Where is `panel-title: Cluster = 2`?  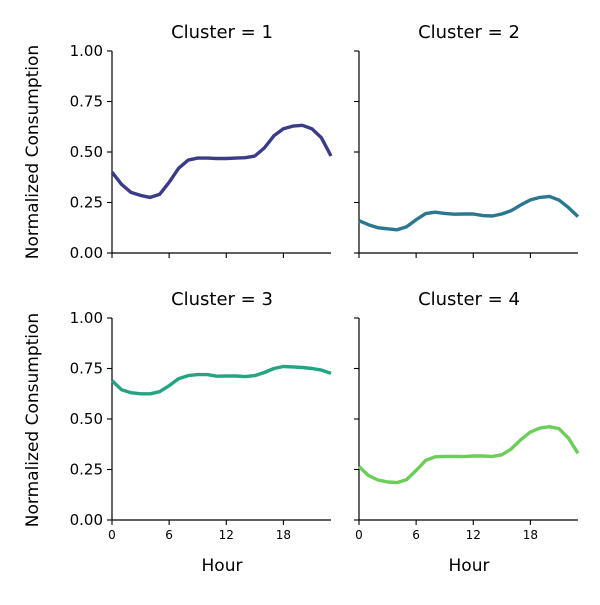 panel-title: Cluster = 2 is located at coordinates (469, 32).